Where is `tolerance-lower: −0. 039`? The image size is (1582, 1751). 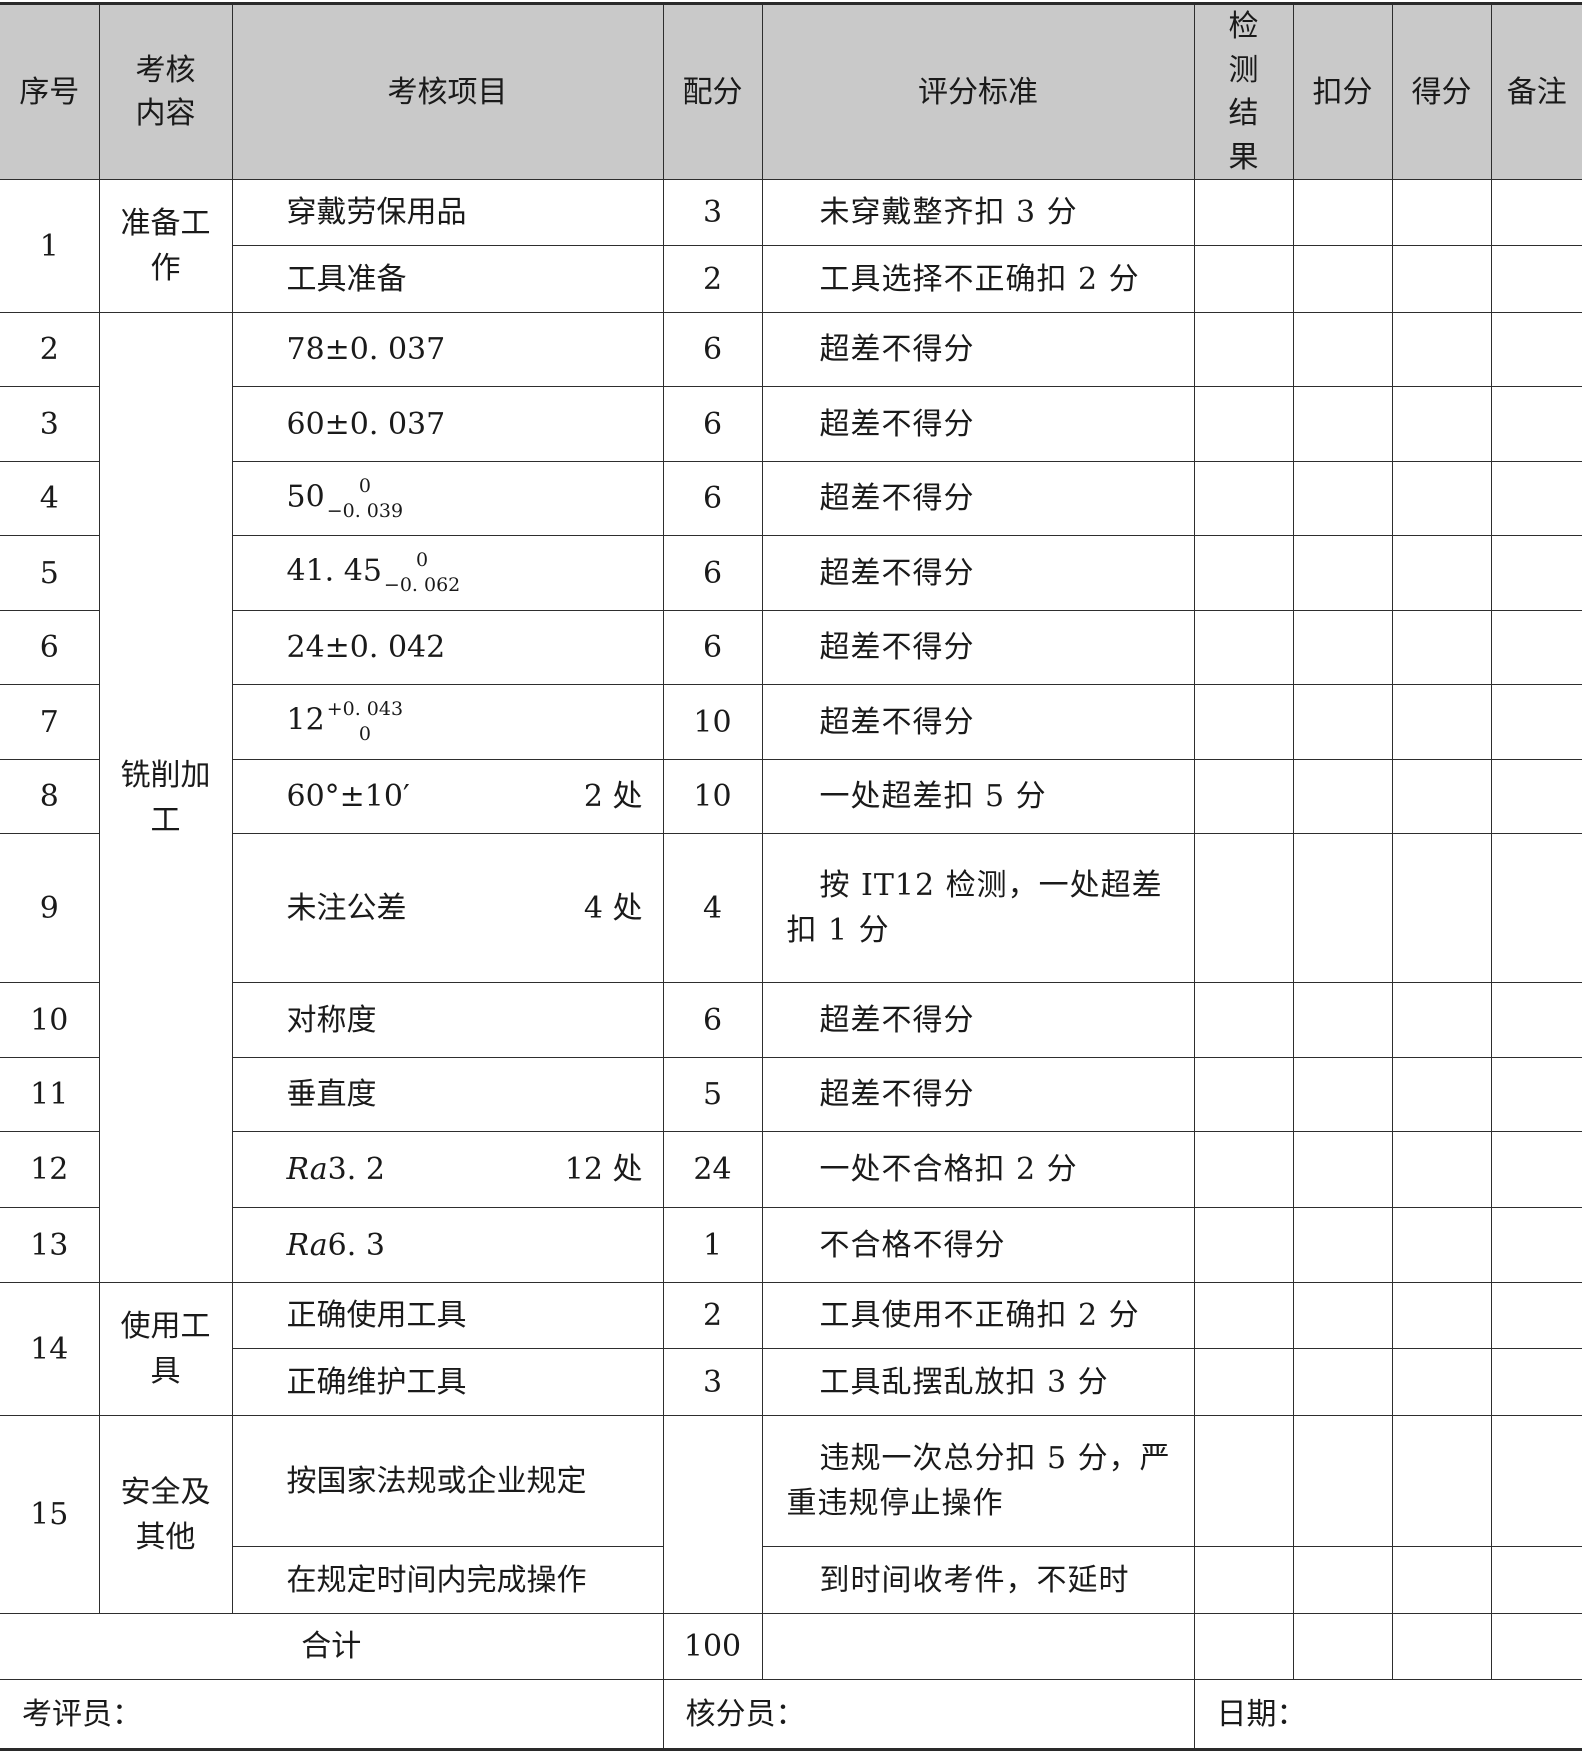 tolerance-lower: −0. 039 is located at coordinates (365, 510).